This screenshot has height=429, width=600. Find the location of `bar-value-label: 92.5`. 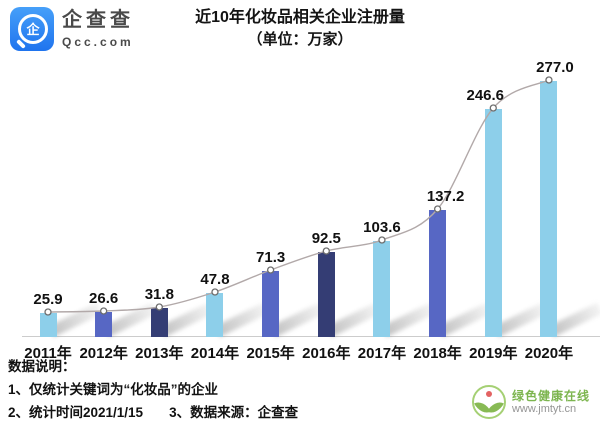

bar-value-label: 92.5 is located at coordinates (326, 238).